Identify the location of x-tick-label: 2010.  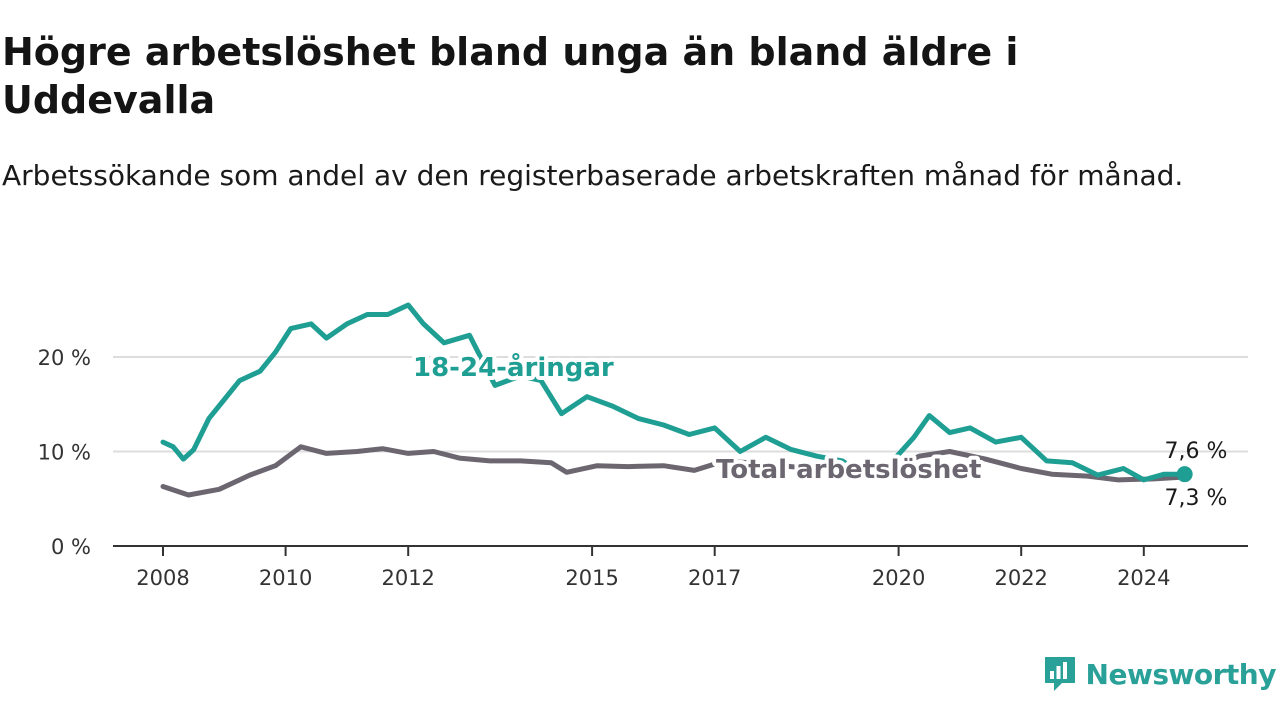
(285, 578).